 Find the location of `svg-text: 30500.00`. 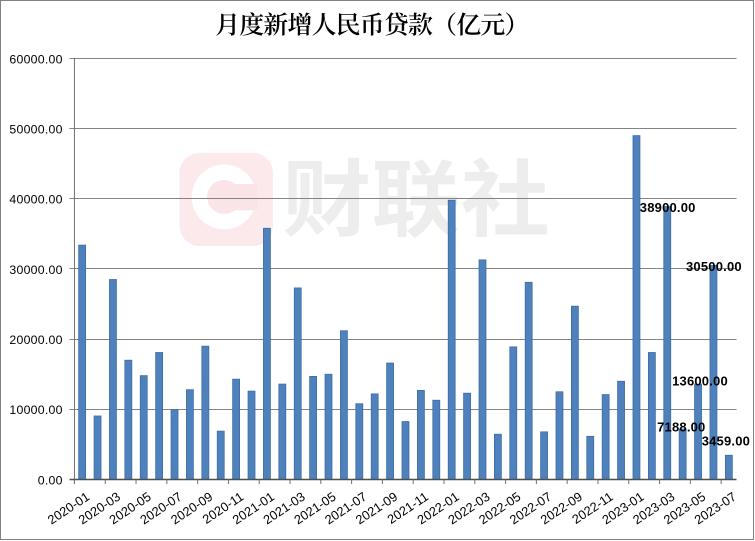

svg-text: 30500.00 is located at coordinates (714, 266).